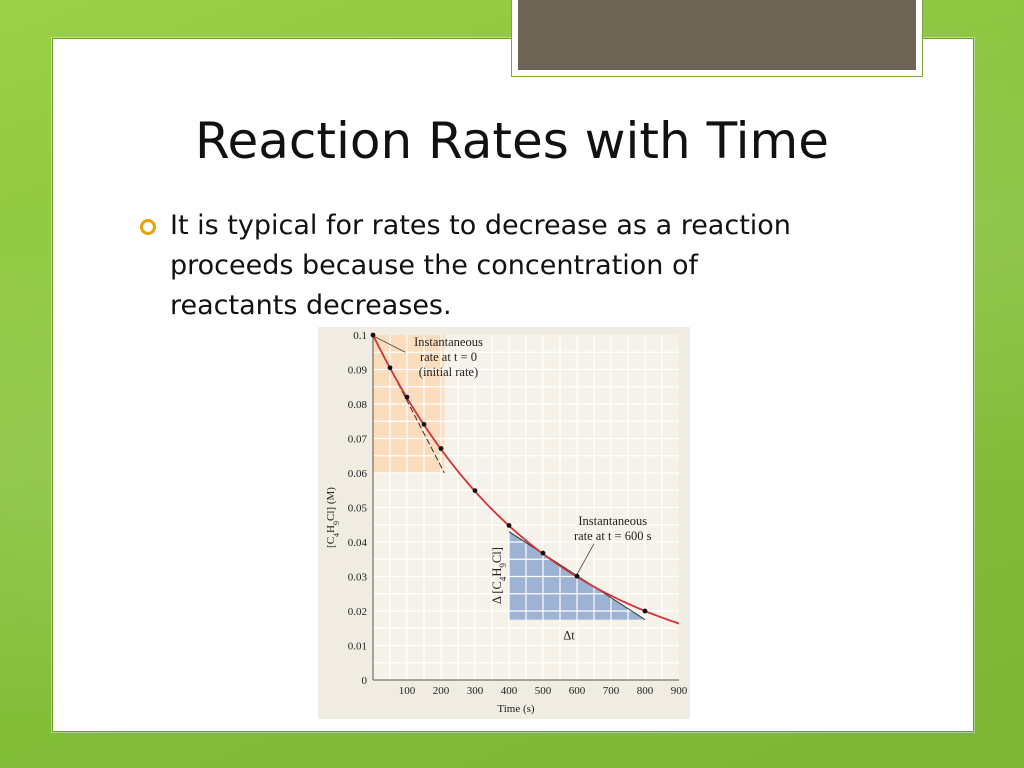 The image size is (1024, 768). I want to click on initial-rate-label: (initial rate), so click(448, 372).